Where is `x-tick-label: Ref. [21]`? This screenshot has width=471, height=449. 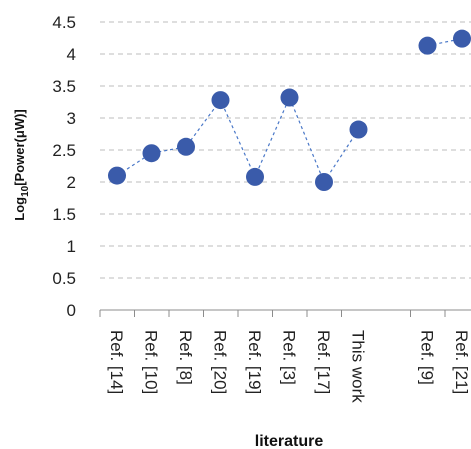 x-tick-label: Ref. [21] is located at coordinates (461, 362).